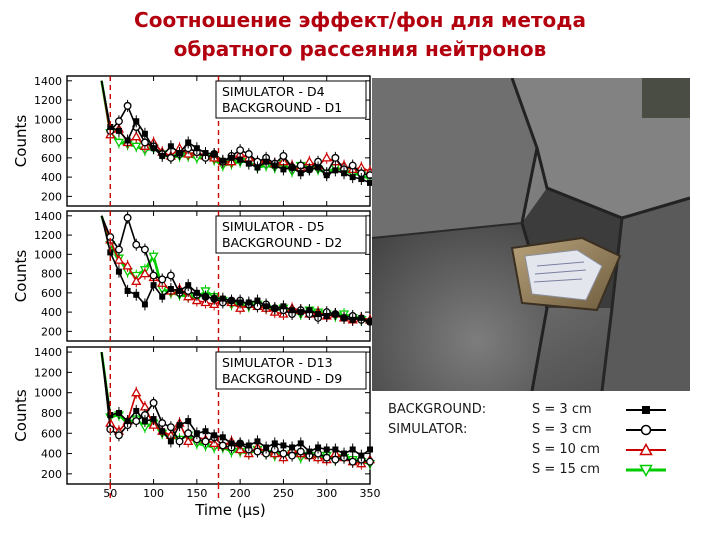 The height and width of the screenshot is (540, 720). I want to click on legend-swatch-circle-open, so click(646, 430).